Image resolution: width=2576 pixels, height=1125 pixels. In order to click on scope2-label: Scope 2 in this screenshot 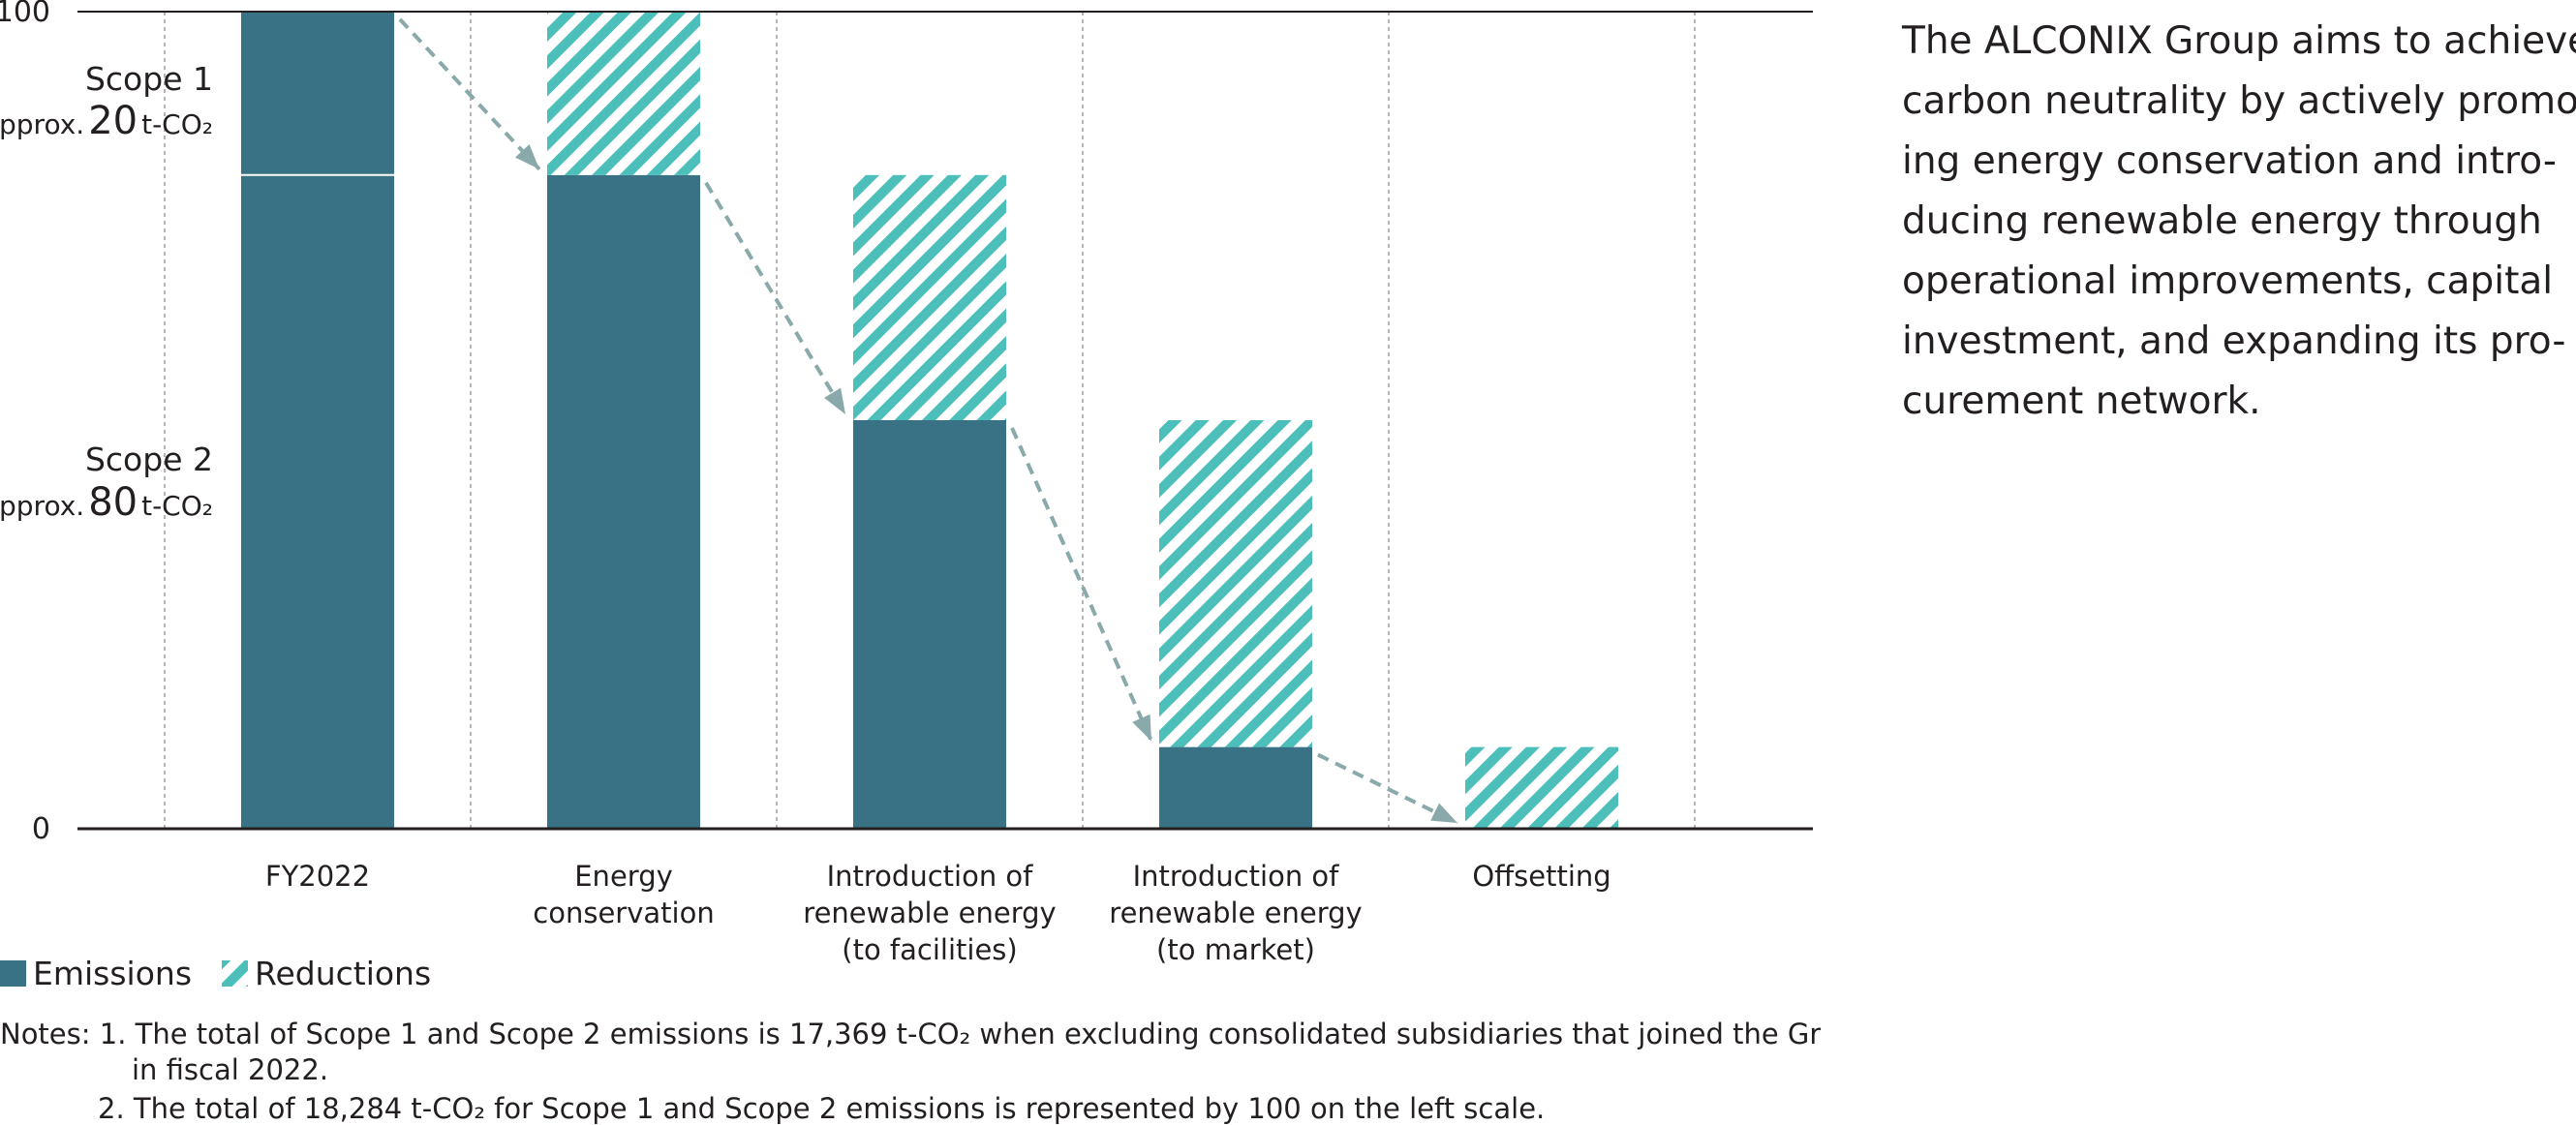, I will do `click(149, 459)`.